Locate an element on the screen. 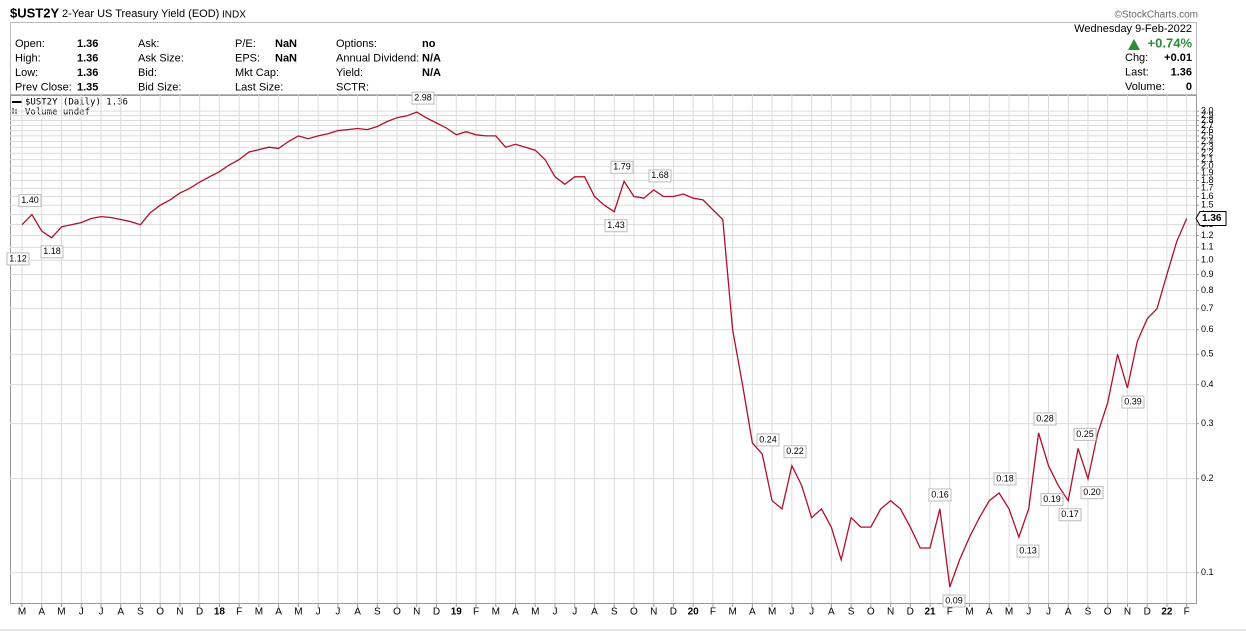  quote-label: Bid Size: is located at coordinates (159, 87).